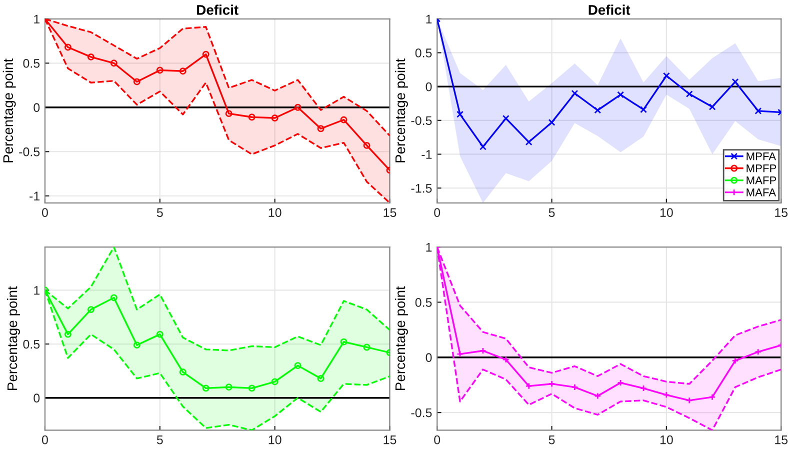 The image size is (789, 450). What do you see at coordinates (421, 188) in the screenshot?
I see `y-tick-label: -1.5` at bounding box center [421, 188].